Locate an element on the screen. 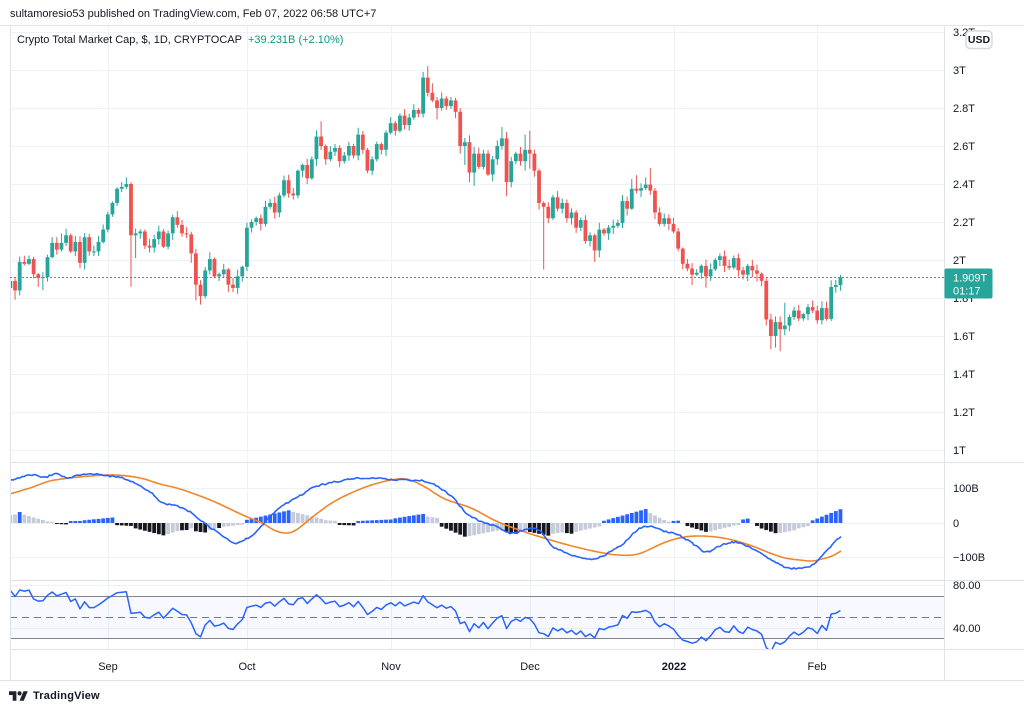 Image resolution: width=1024 pixels, height=713 pixels. svg-text: 0 is located at coordinates (956, 524).